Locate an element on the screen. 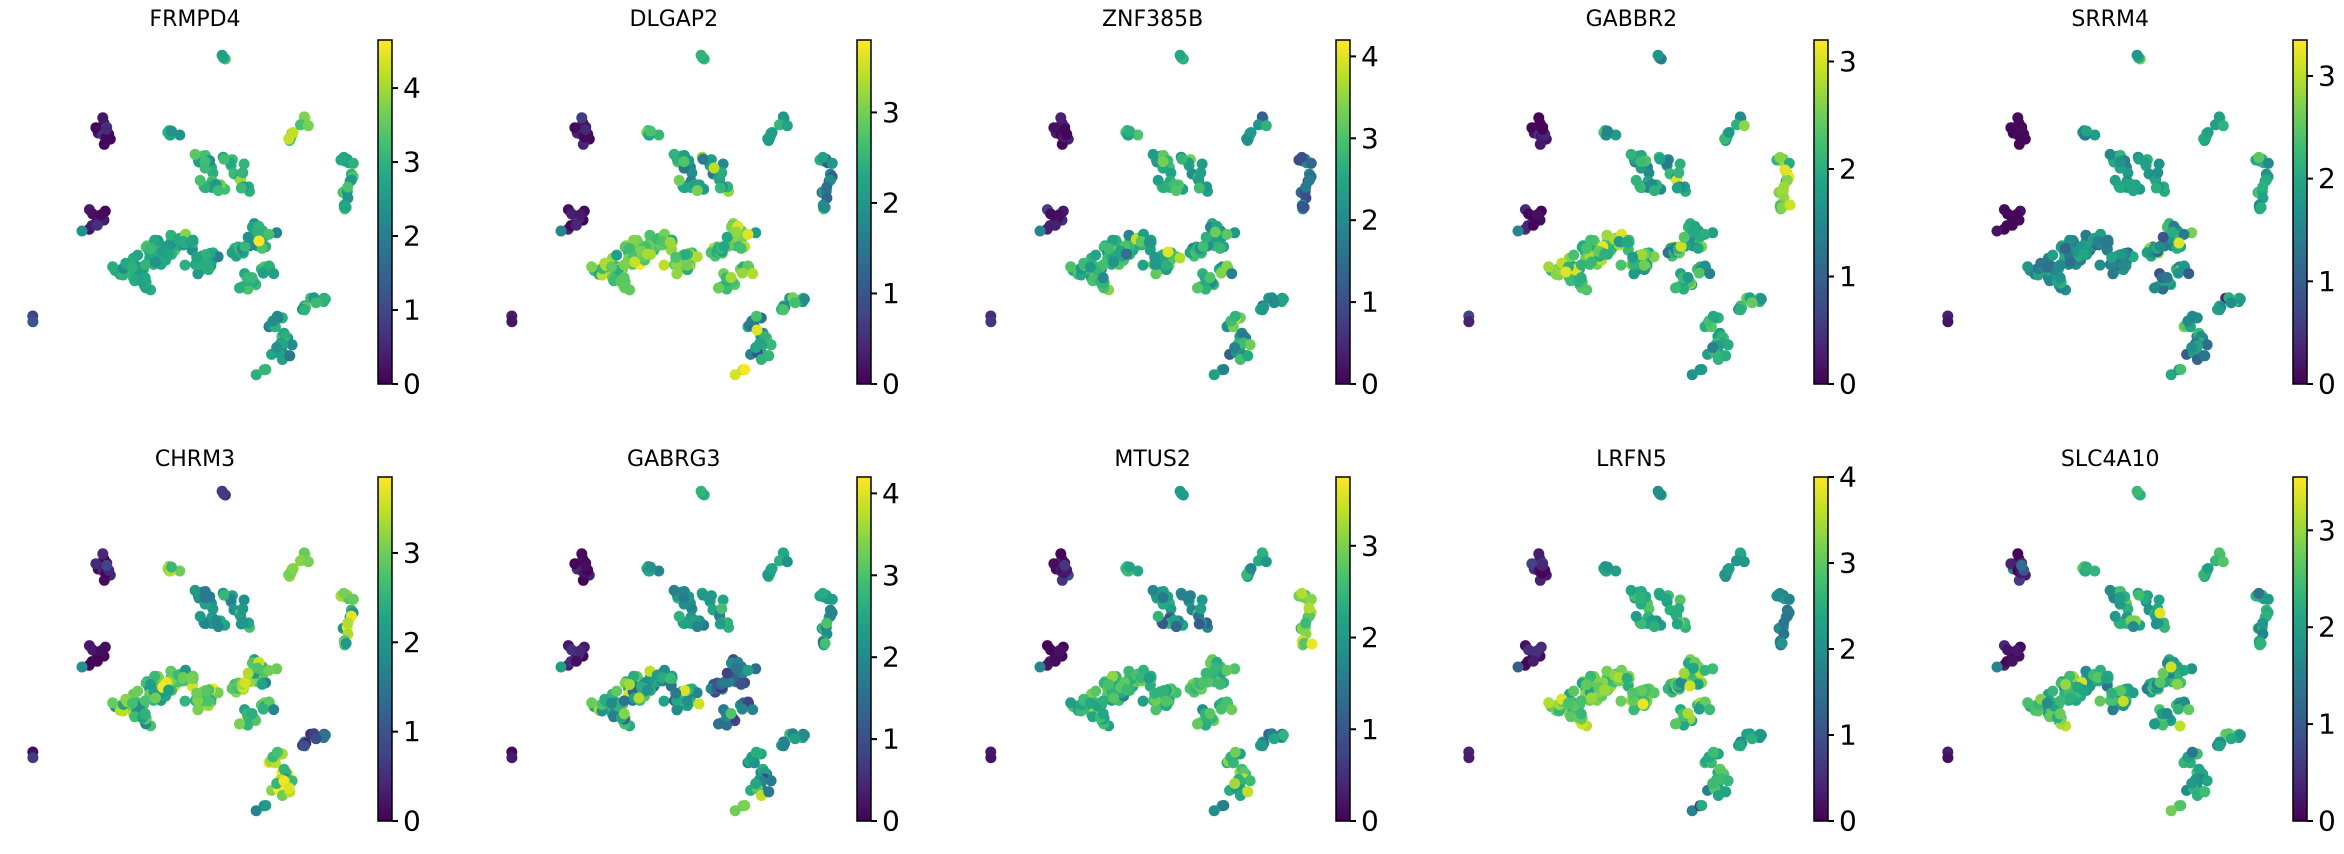  umap-cell-point-outlier is located at coordinates (561, 231).